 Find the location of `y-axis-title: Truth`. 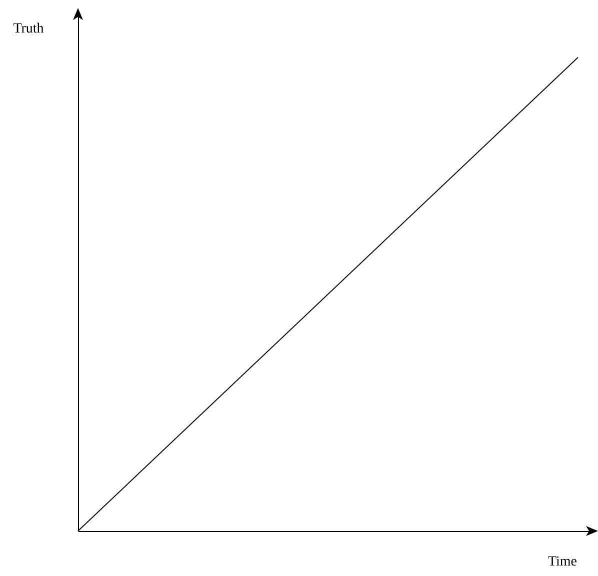

y-axis-title: Truth is located at coordinates (28, 29).